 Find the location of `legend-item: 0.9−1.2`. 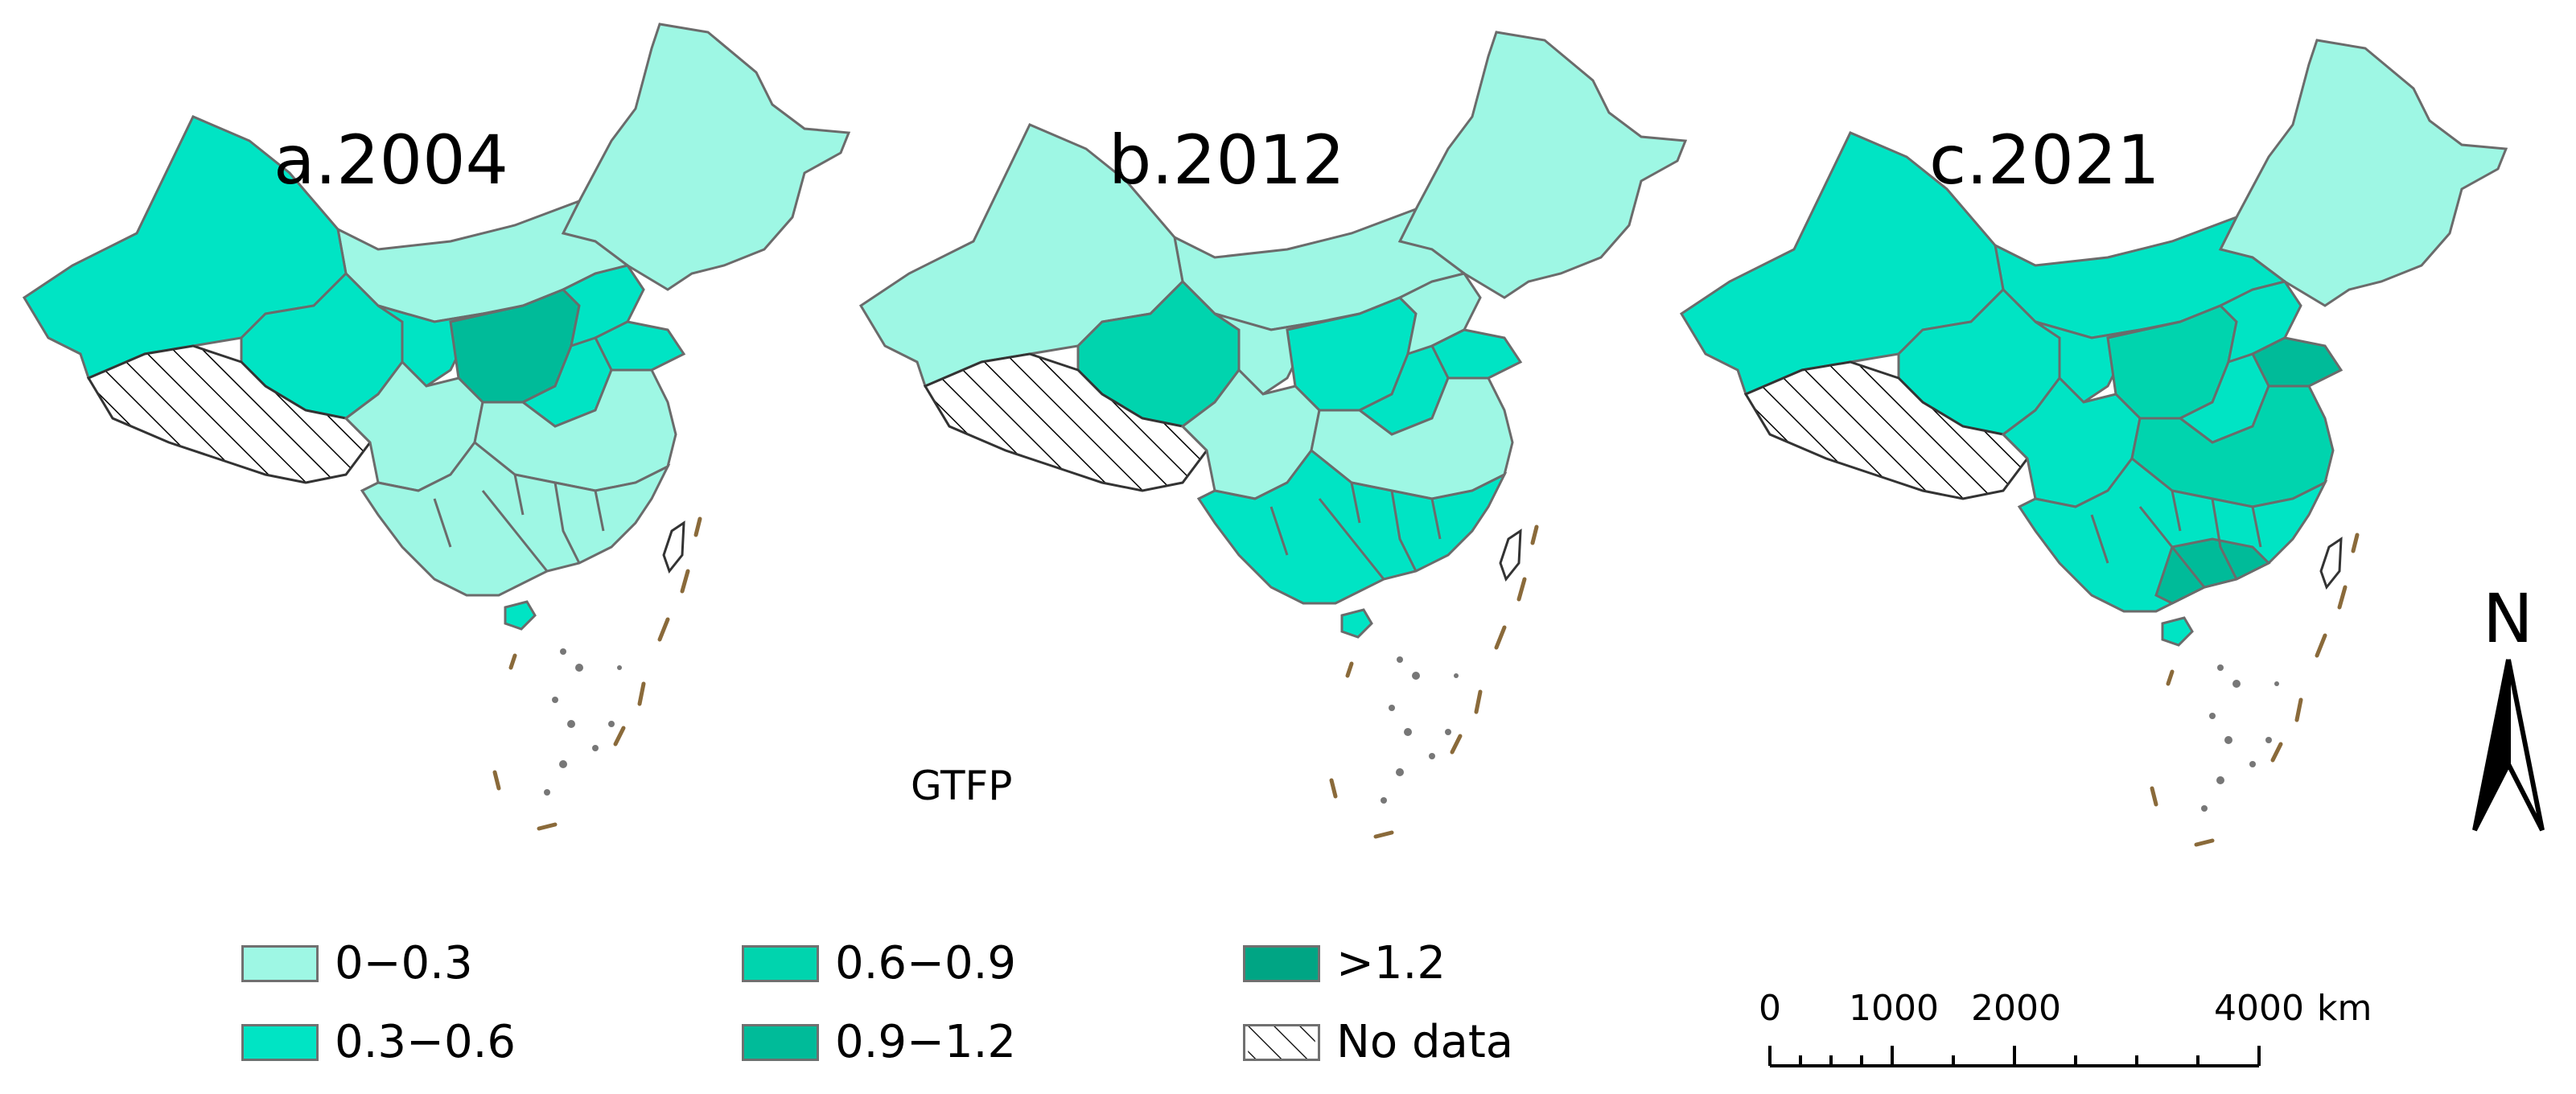

legend-item: 0.9−1.2 is located at coordinates (879, 1042).